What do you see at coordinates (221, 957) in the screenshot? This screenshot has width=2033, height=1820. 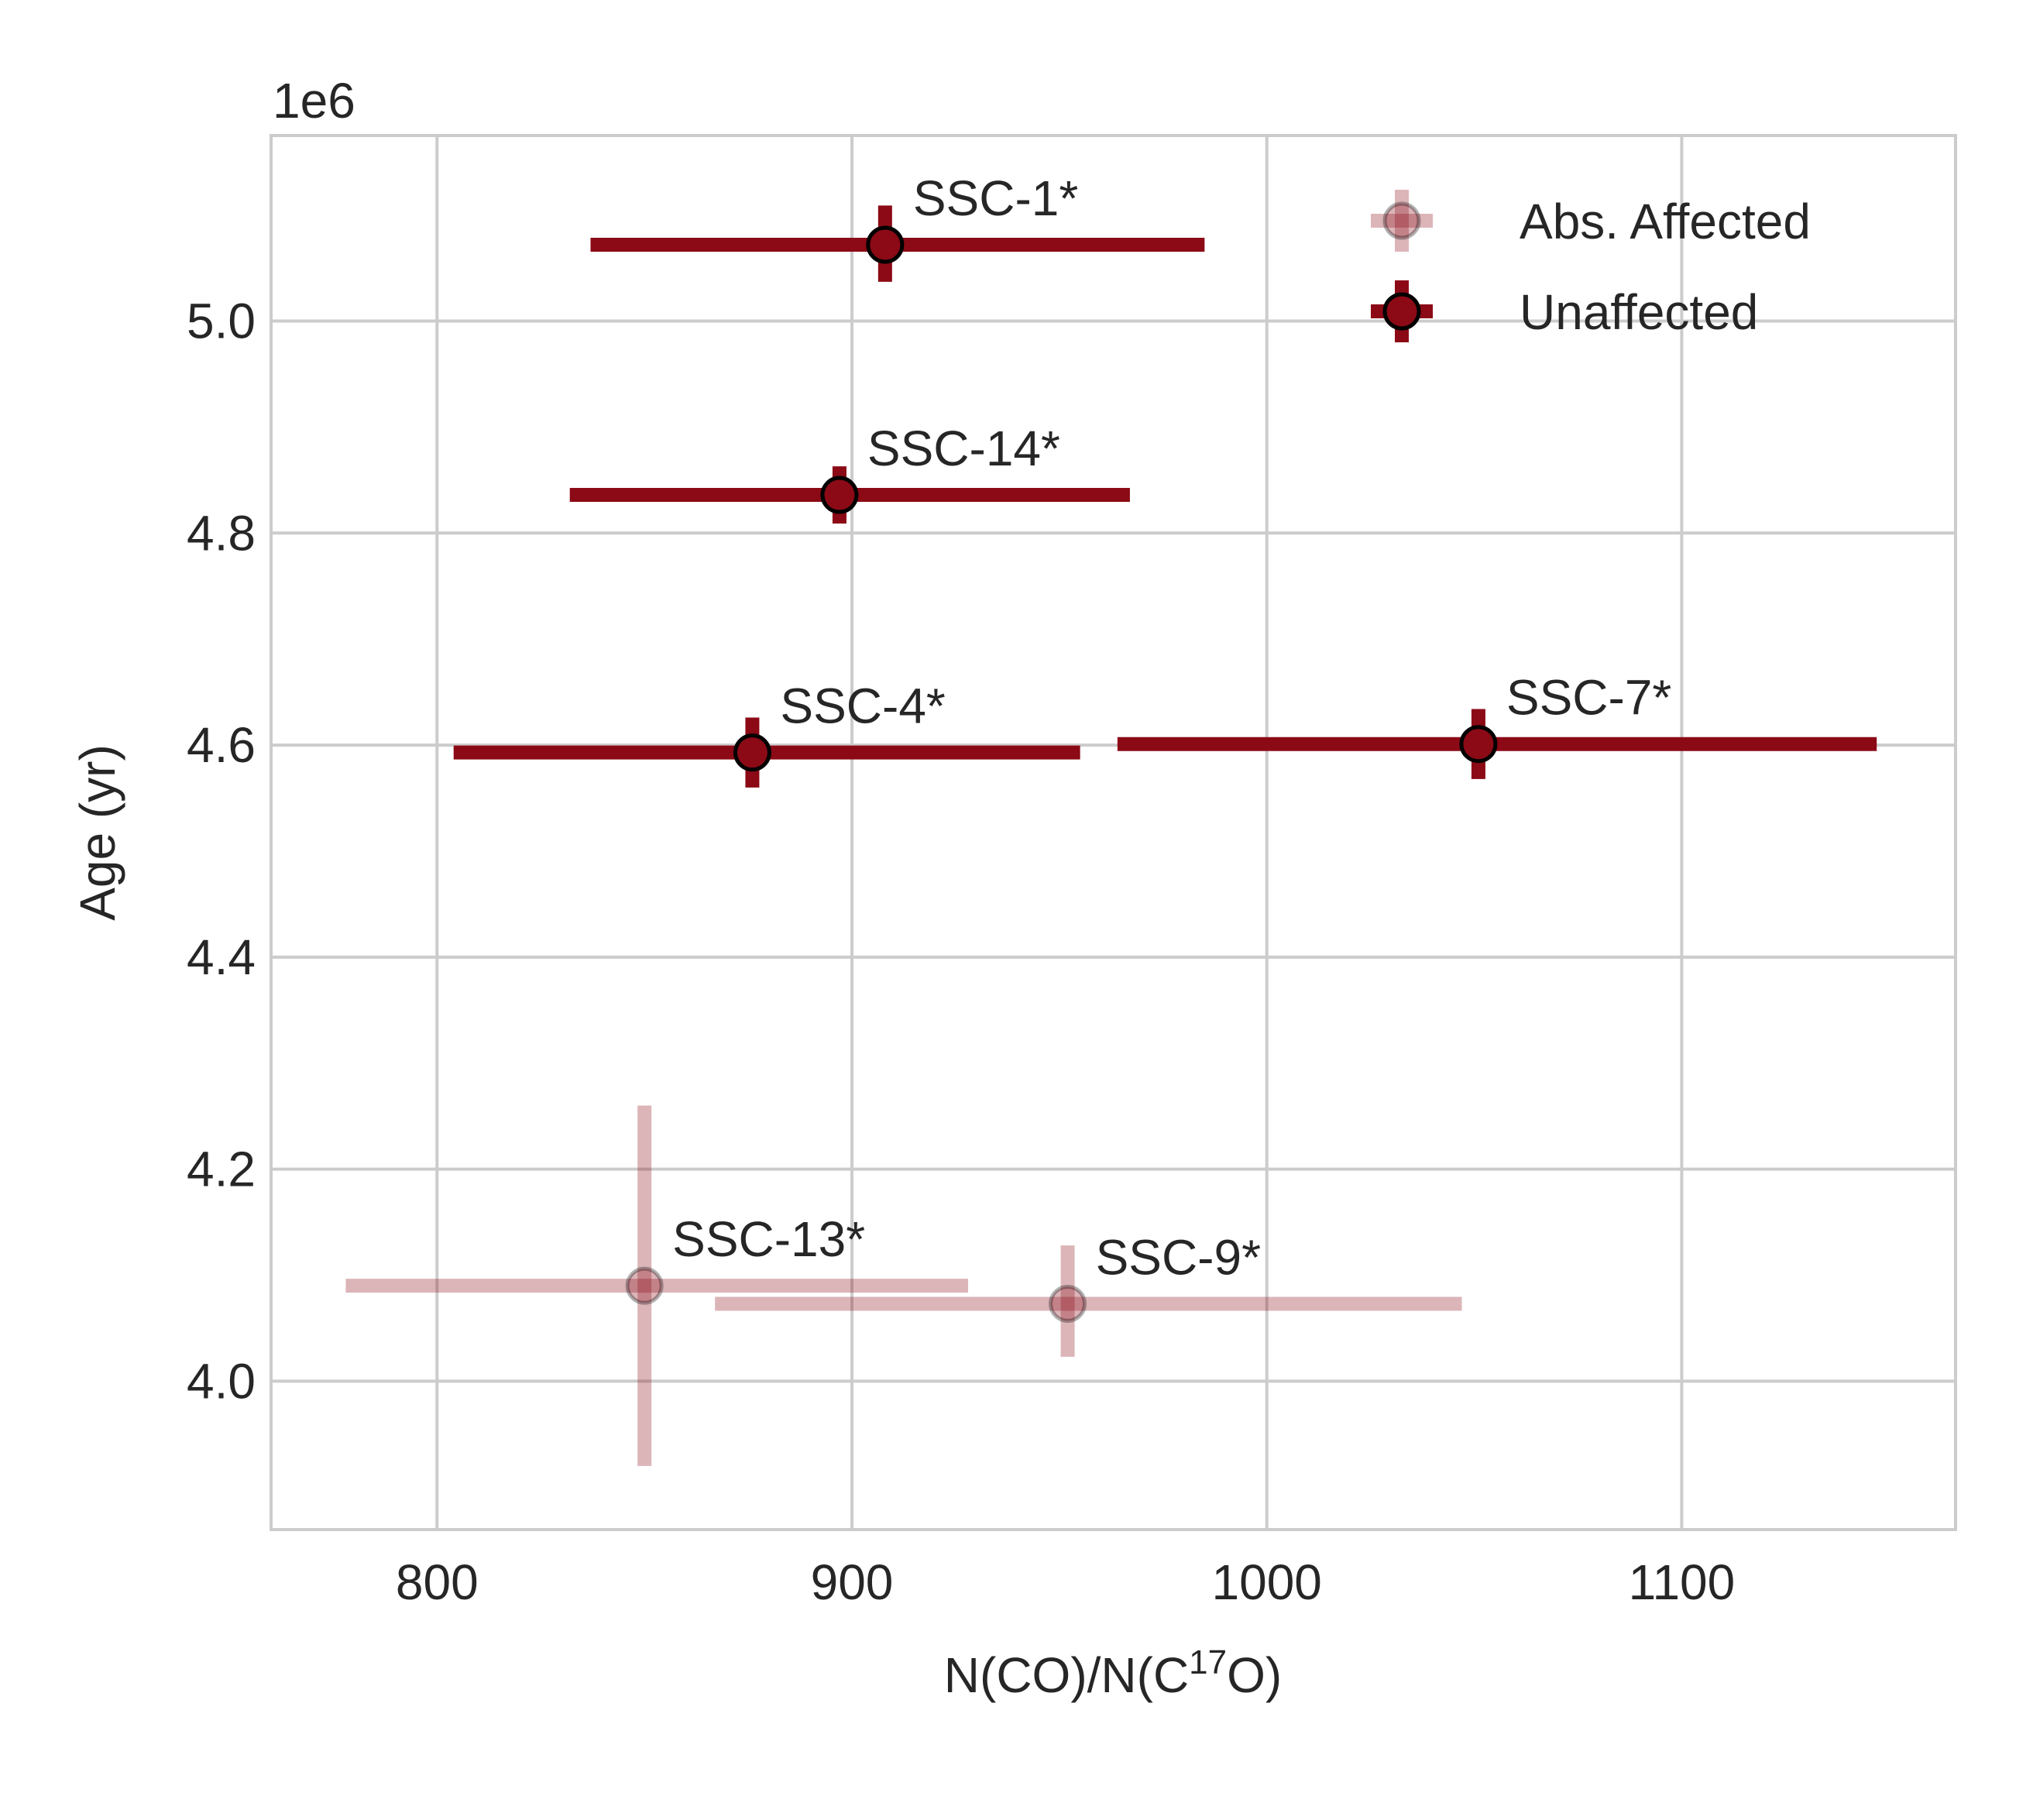 I see `y-tick-label: 4.4` at bounding box center [221, 957].